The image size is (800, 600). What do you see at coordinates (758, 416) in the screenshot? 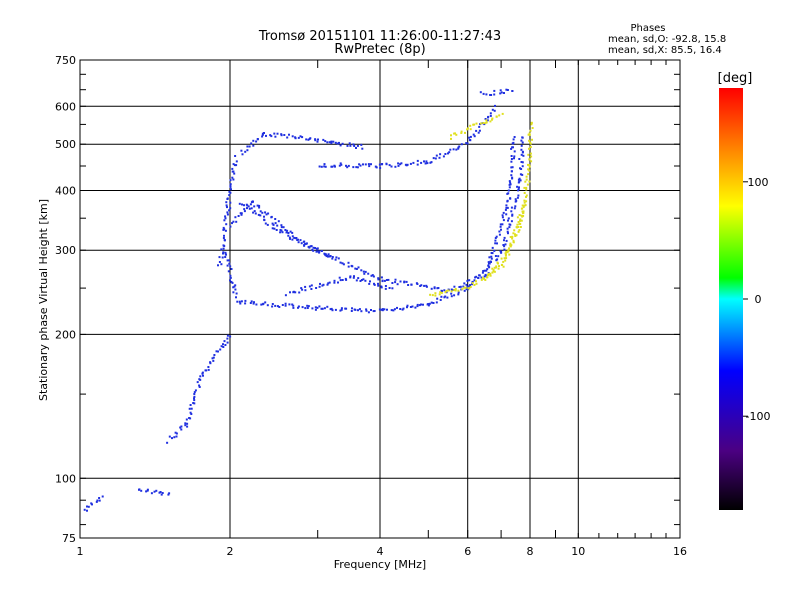
I see `colorbar-tick-label: -100` at bounding box center [758, 416].